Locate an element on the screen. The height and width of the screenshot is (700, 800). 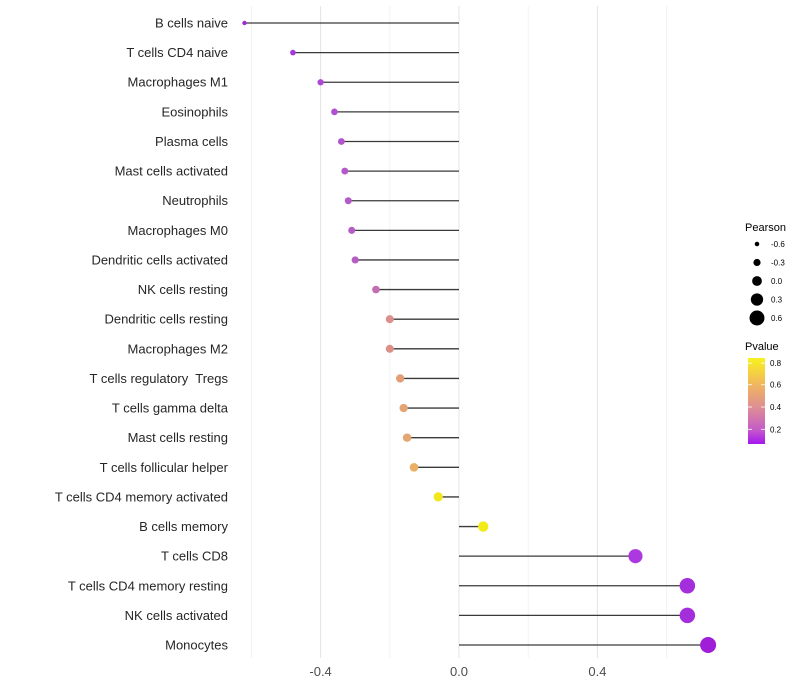
y-axis-label: B cells naive is located at coordinates (191, 23).